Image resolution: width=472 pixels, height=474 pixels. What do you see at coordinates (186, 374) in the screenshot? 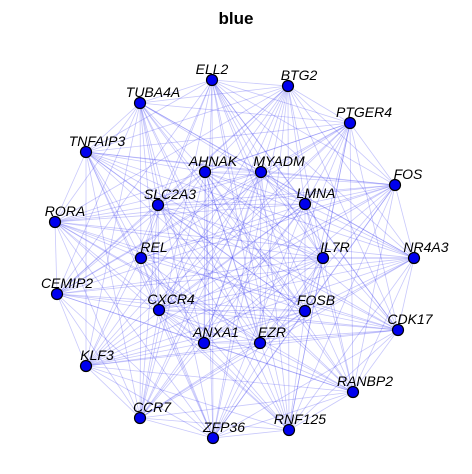
I see `edge-cxcr4-zfp36` at bounding box center [186, 374].